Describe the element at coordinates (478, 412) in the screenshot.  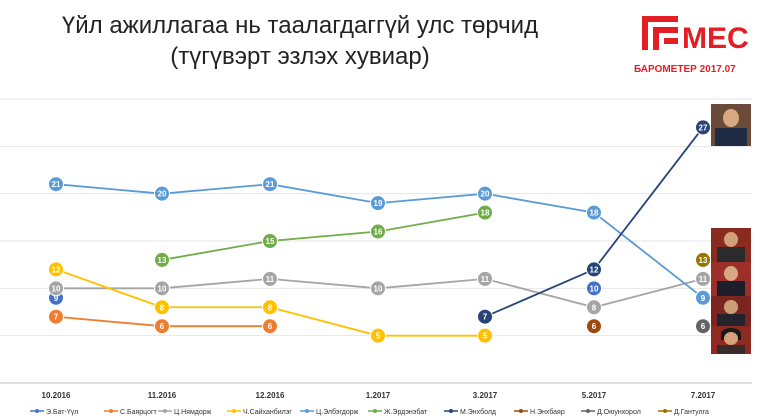
I see `legend-label: М.Энхболд` at that location.